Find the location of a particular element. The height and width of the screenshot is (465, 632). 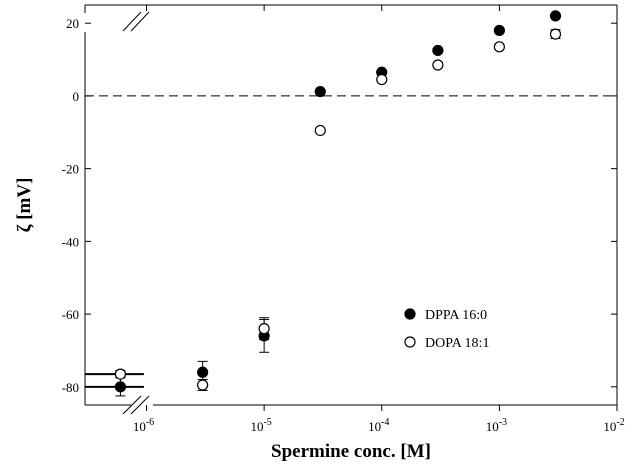

x-axis-title: Spermine conc. [M] is located at coordinates (351, 451).